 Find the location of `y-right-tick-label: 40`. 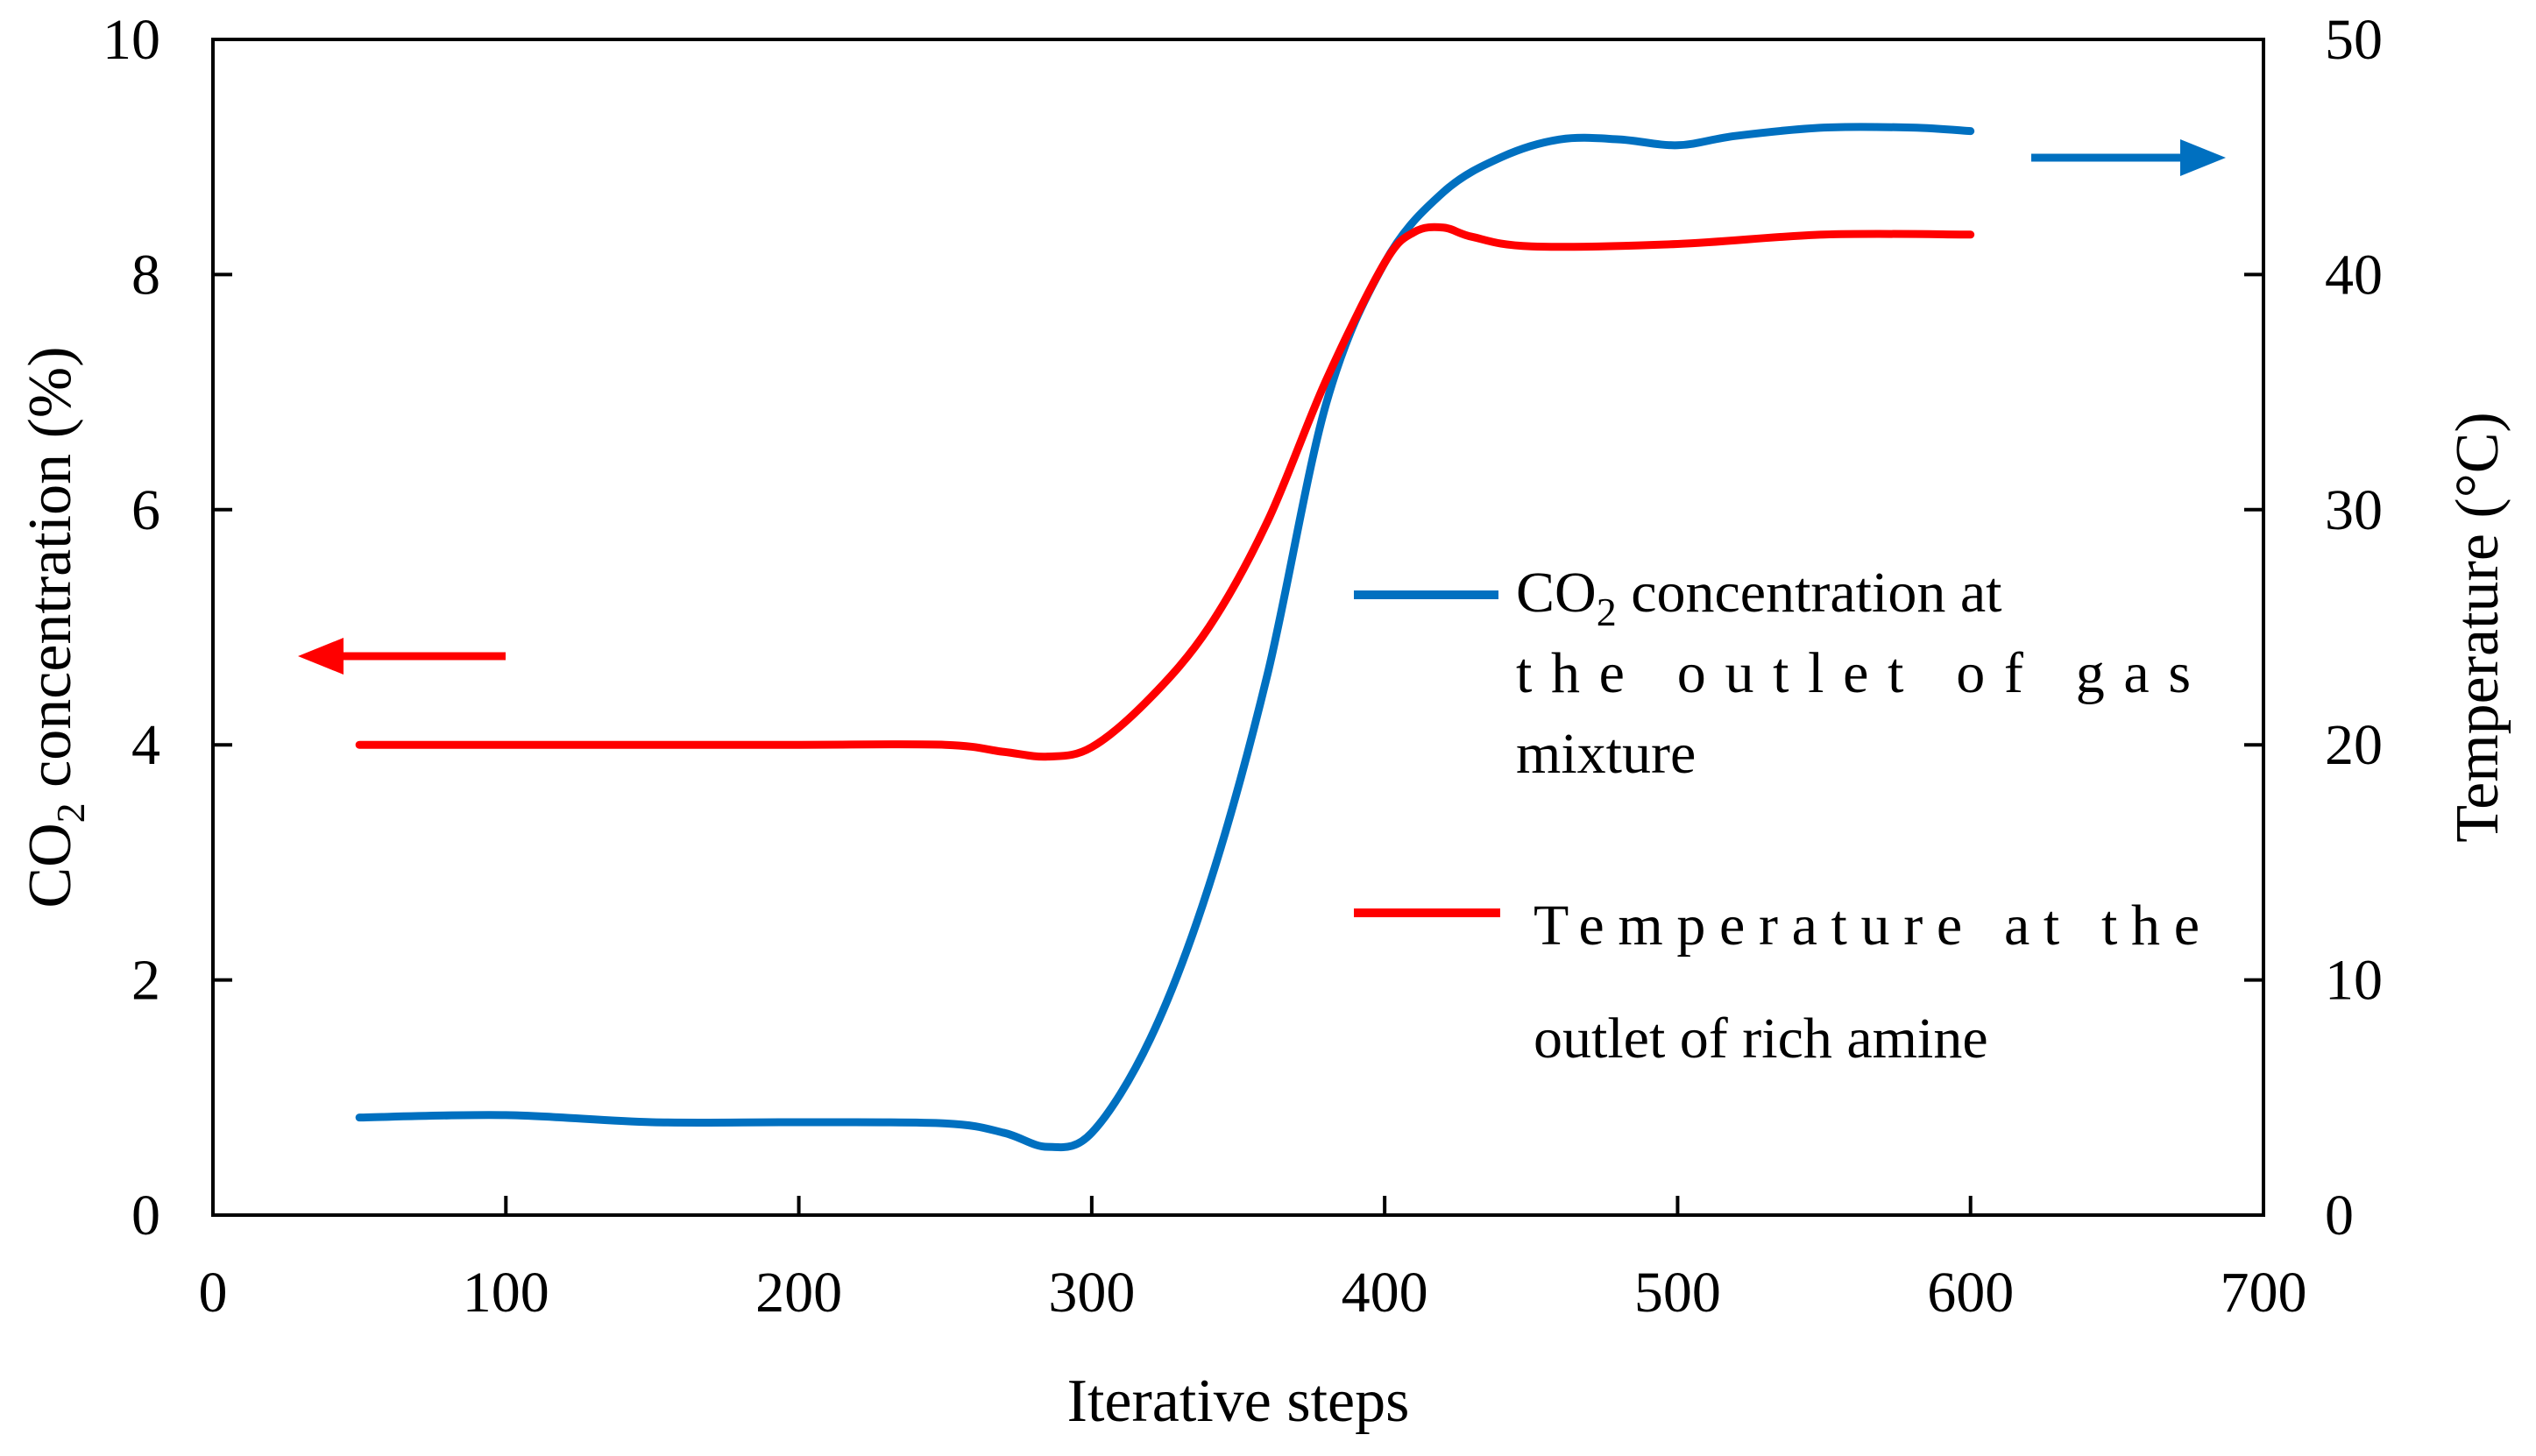

y-right-tick-label: 40 is located at coordinates (2354, 275).